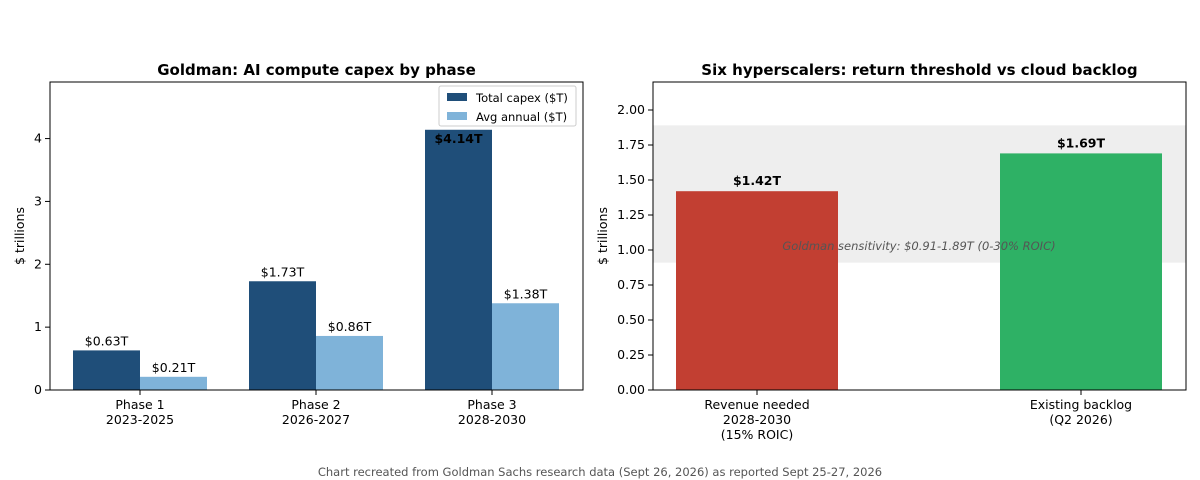  I want to click on right-x-tick-label: (Q2 2026), so click(1080, 419).